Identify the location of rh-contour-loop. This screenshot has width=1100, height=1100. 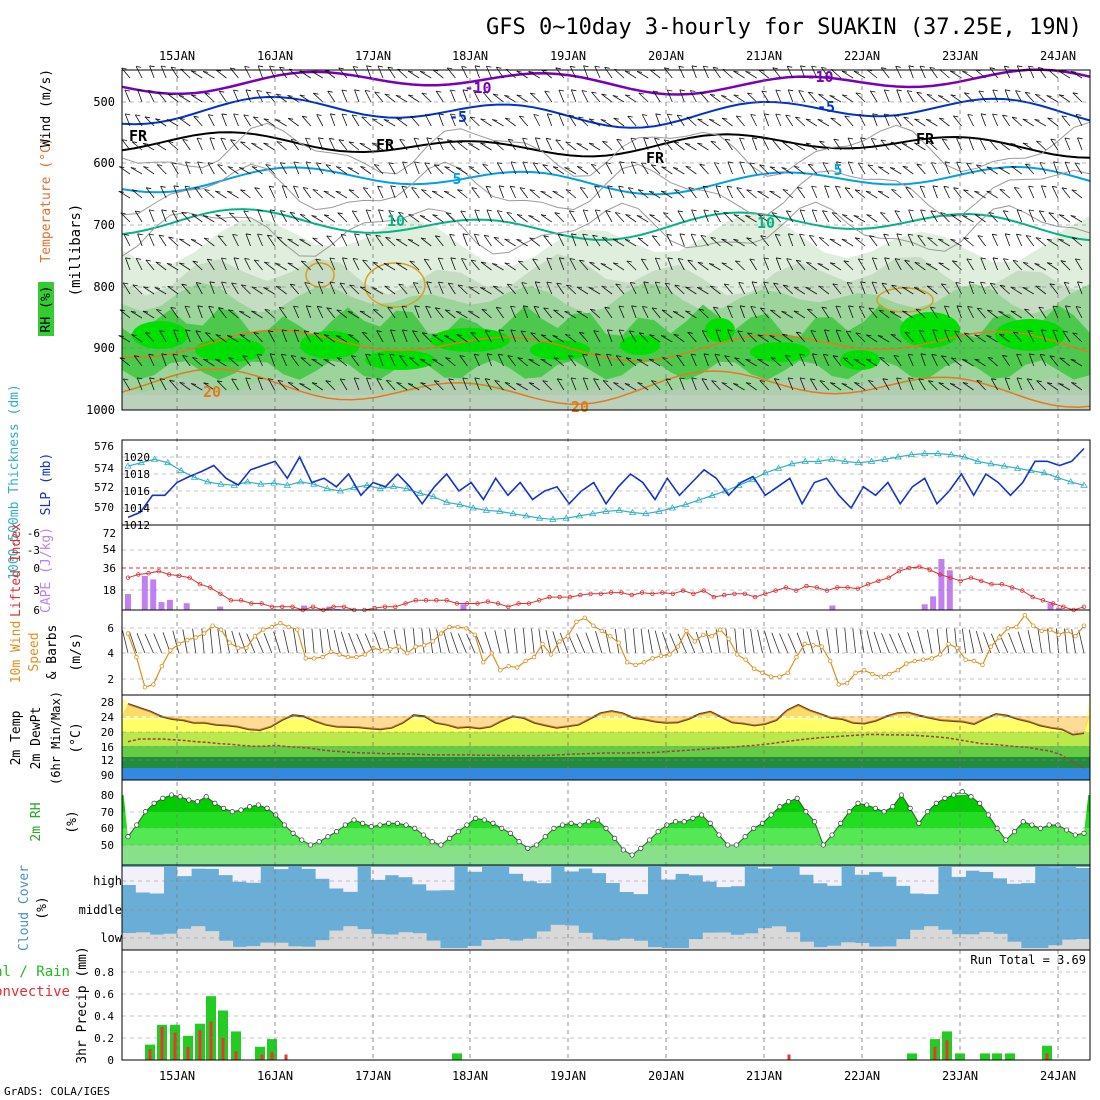
(395, 285).